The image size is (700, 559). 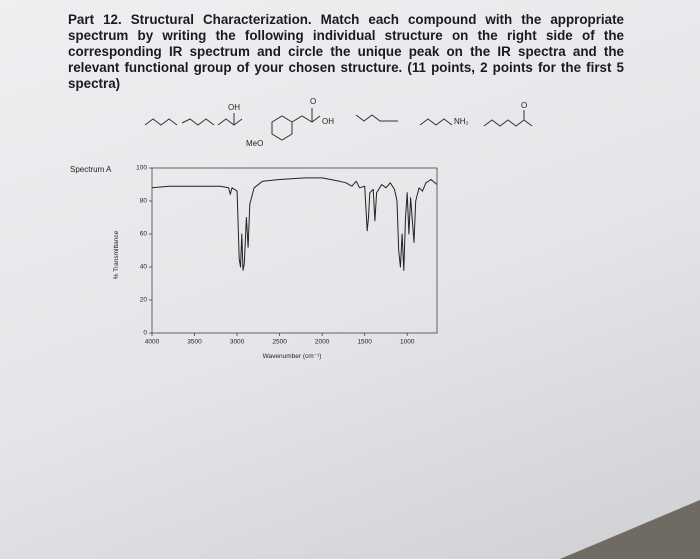 I want to click on x-tick-label: 3500, so click(x=194, y=342).